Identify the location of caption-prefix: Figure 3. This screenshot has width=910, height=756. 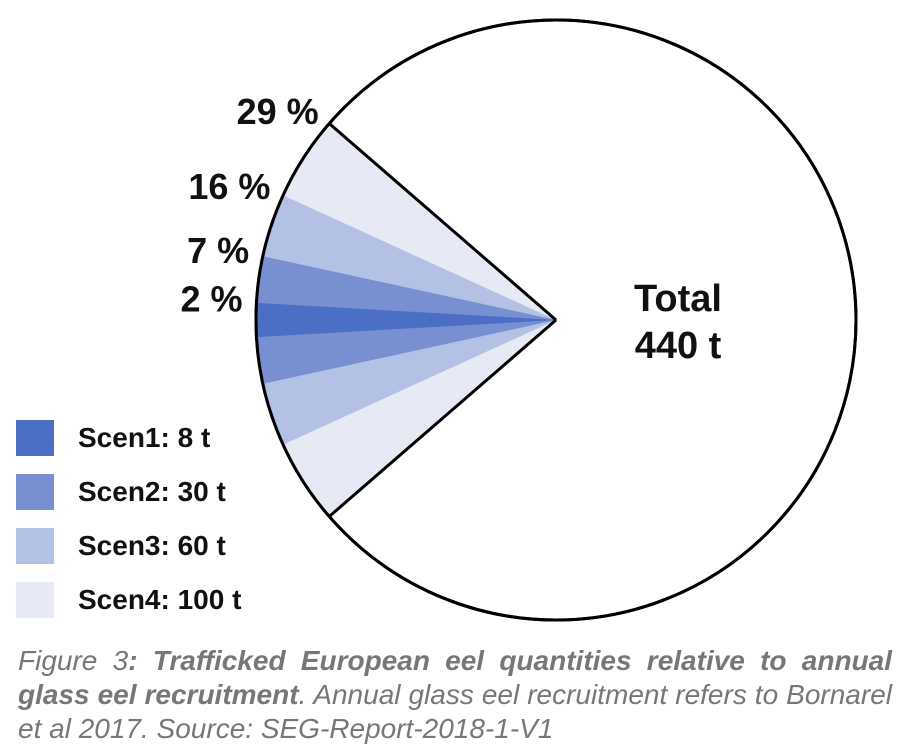
(73, 660).